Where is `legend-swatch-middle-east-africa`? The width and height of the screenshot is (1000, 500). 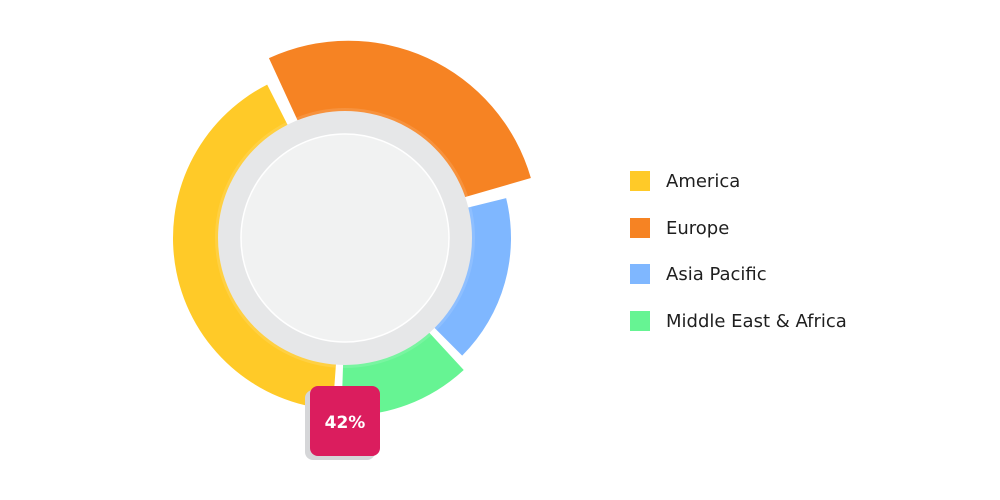
legend-swatch-middle-east-africa is located at coordinates (640, 321).